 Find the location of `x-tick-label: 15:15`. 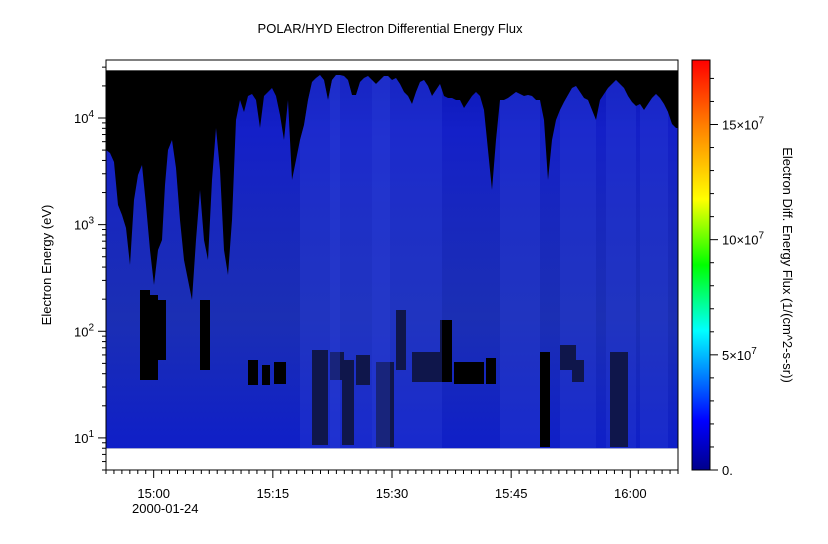

x-tick-label: 15:15 is located at coordinates (273, 493).